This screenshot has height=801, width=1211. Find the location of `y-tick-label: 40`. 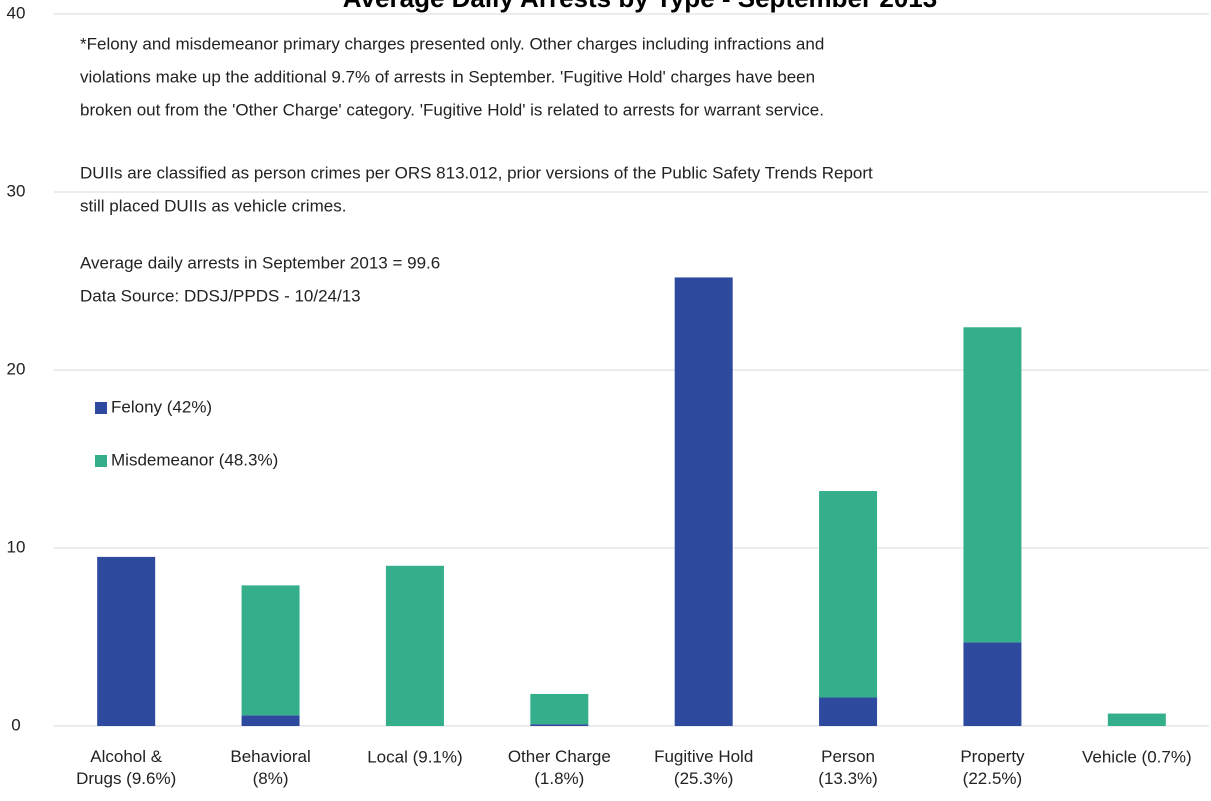

y-tick-label: 40 is located at coordinates (16, 12).